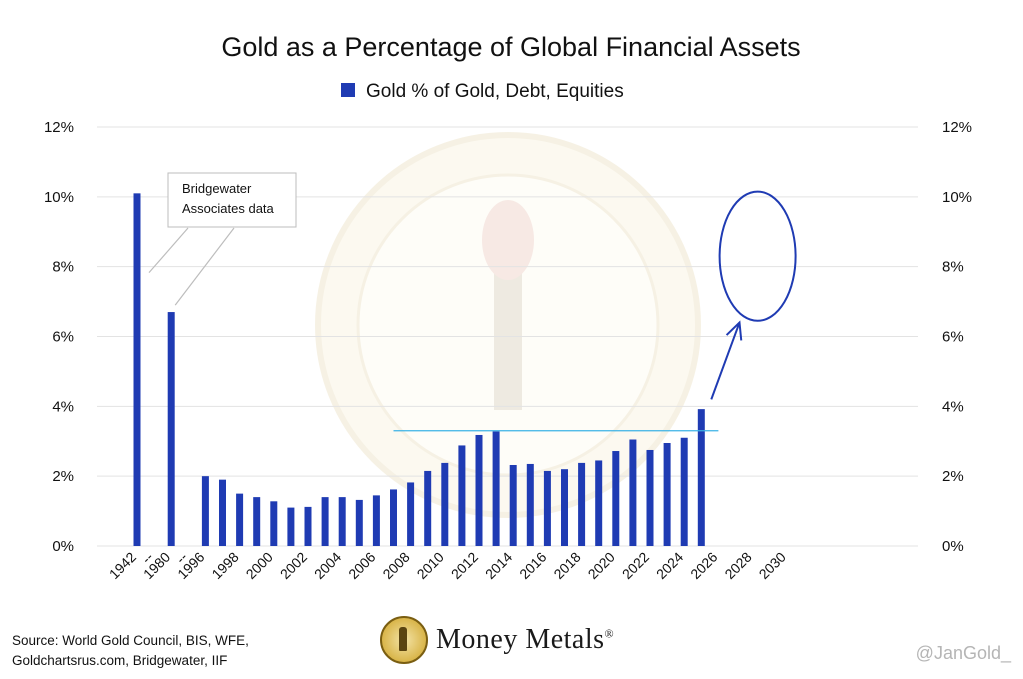 The image size is (1023, 679). I want to click on money-metals-logo-icon, so click(404, 640).